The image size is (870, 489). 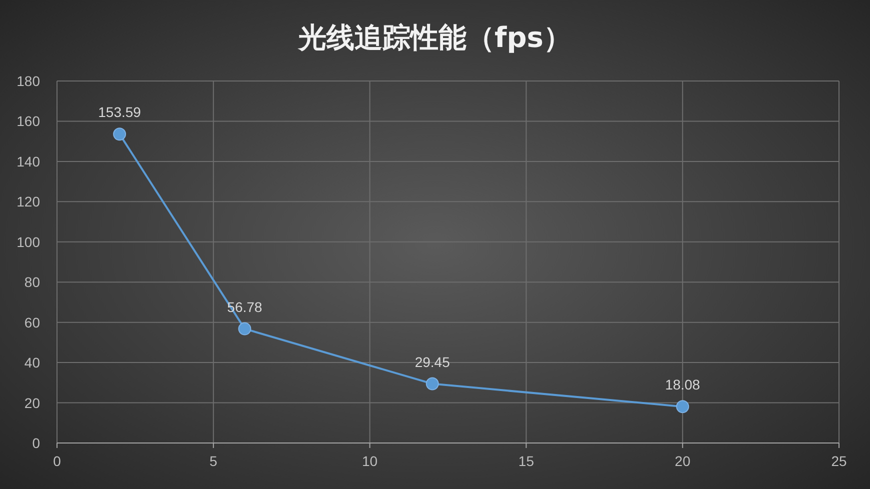 I want to click on x-tick-label: 20, so click(x=682, y=461).